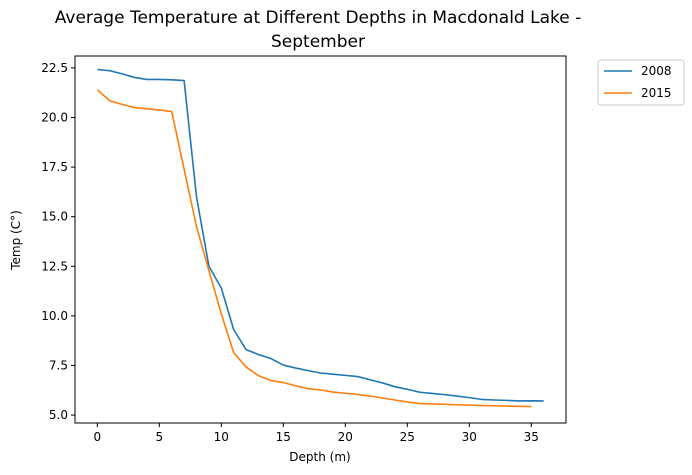 The height and width of the screenshot is (475, 692). What do you see at coordinates (641, 82) in the screenshot?
I see `legend: 2008 2015` at bounding box center [641, 82].